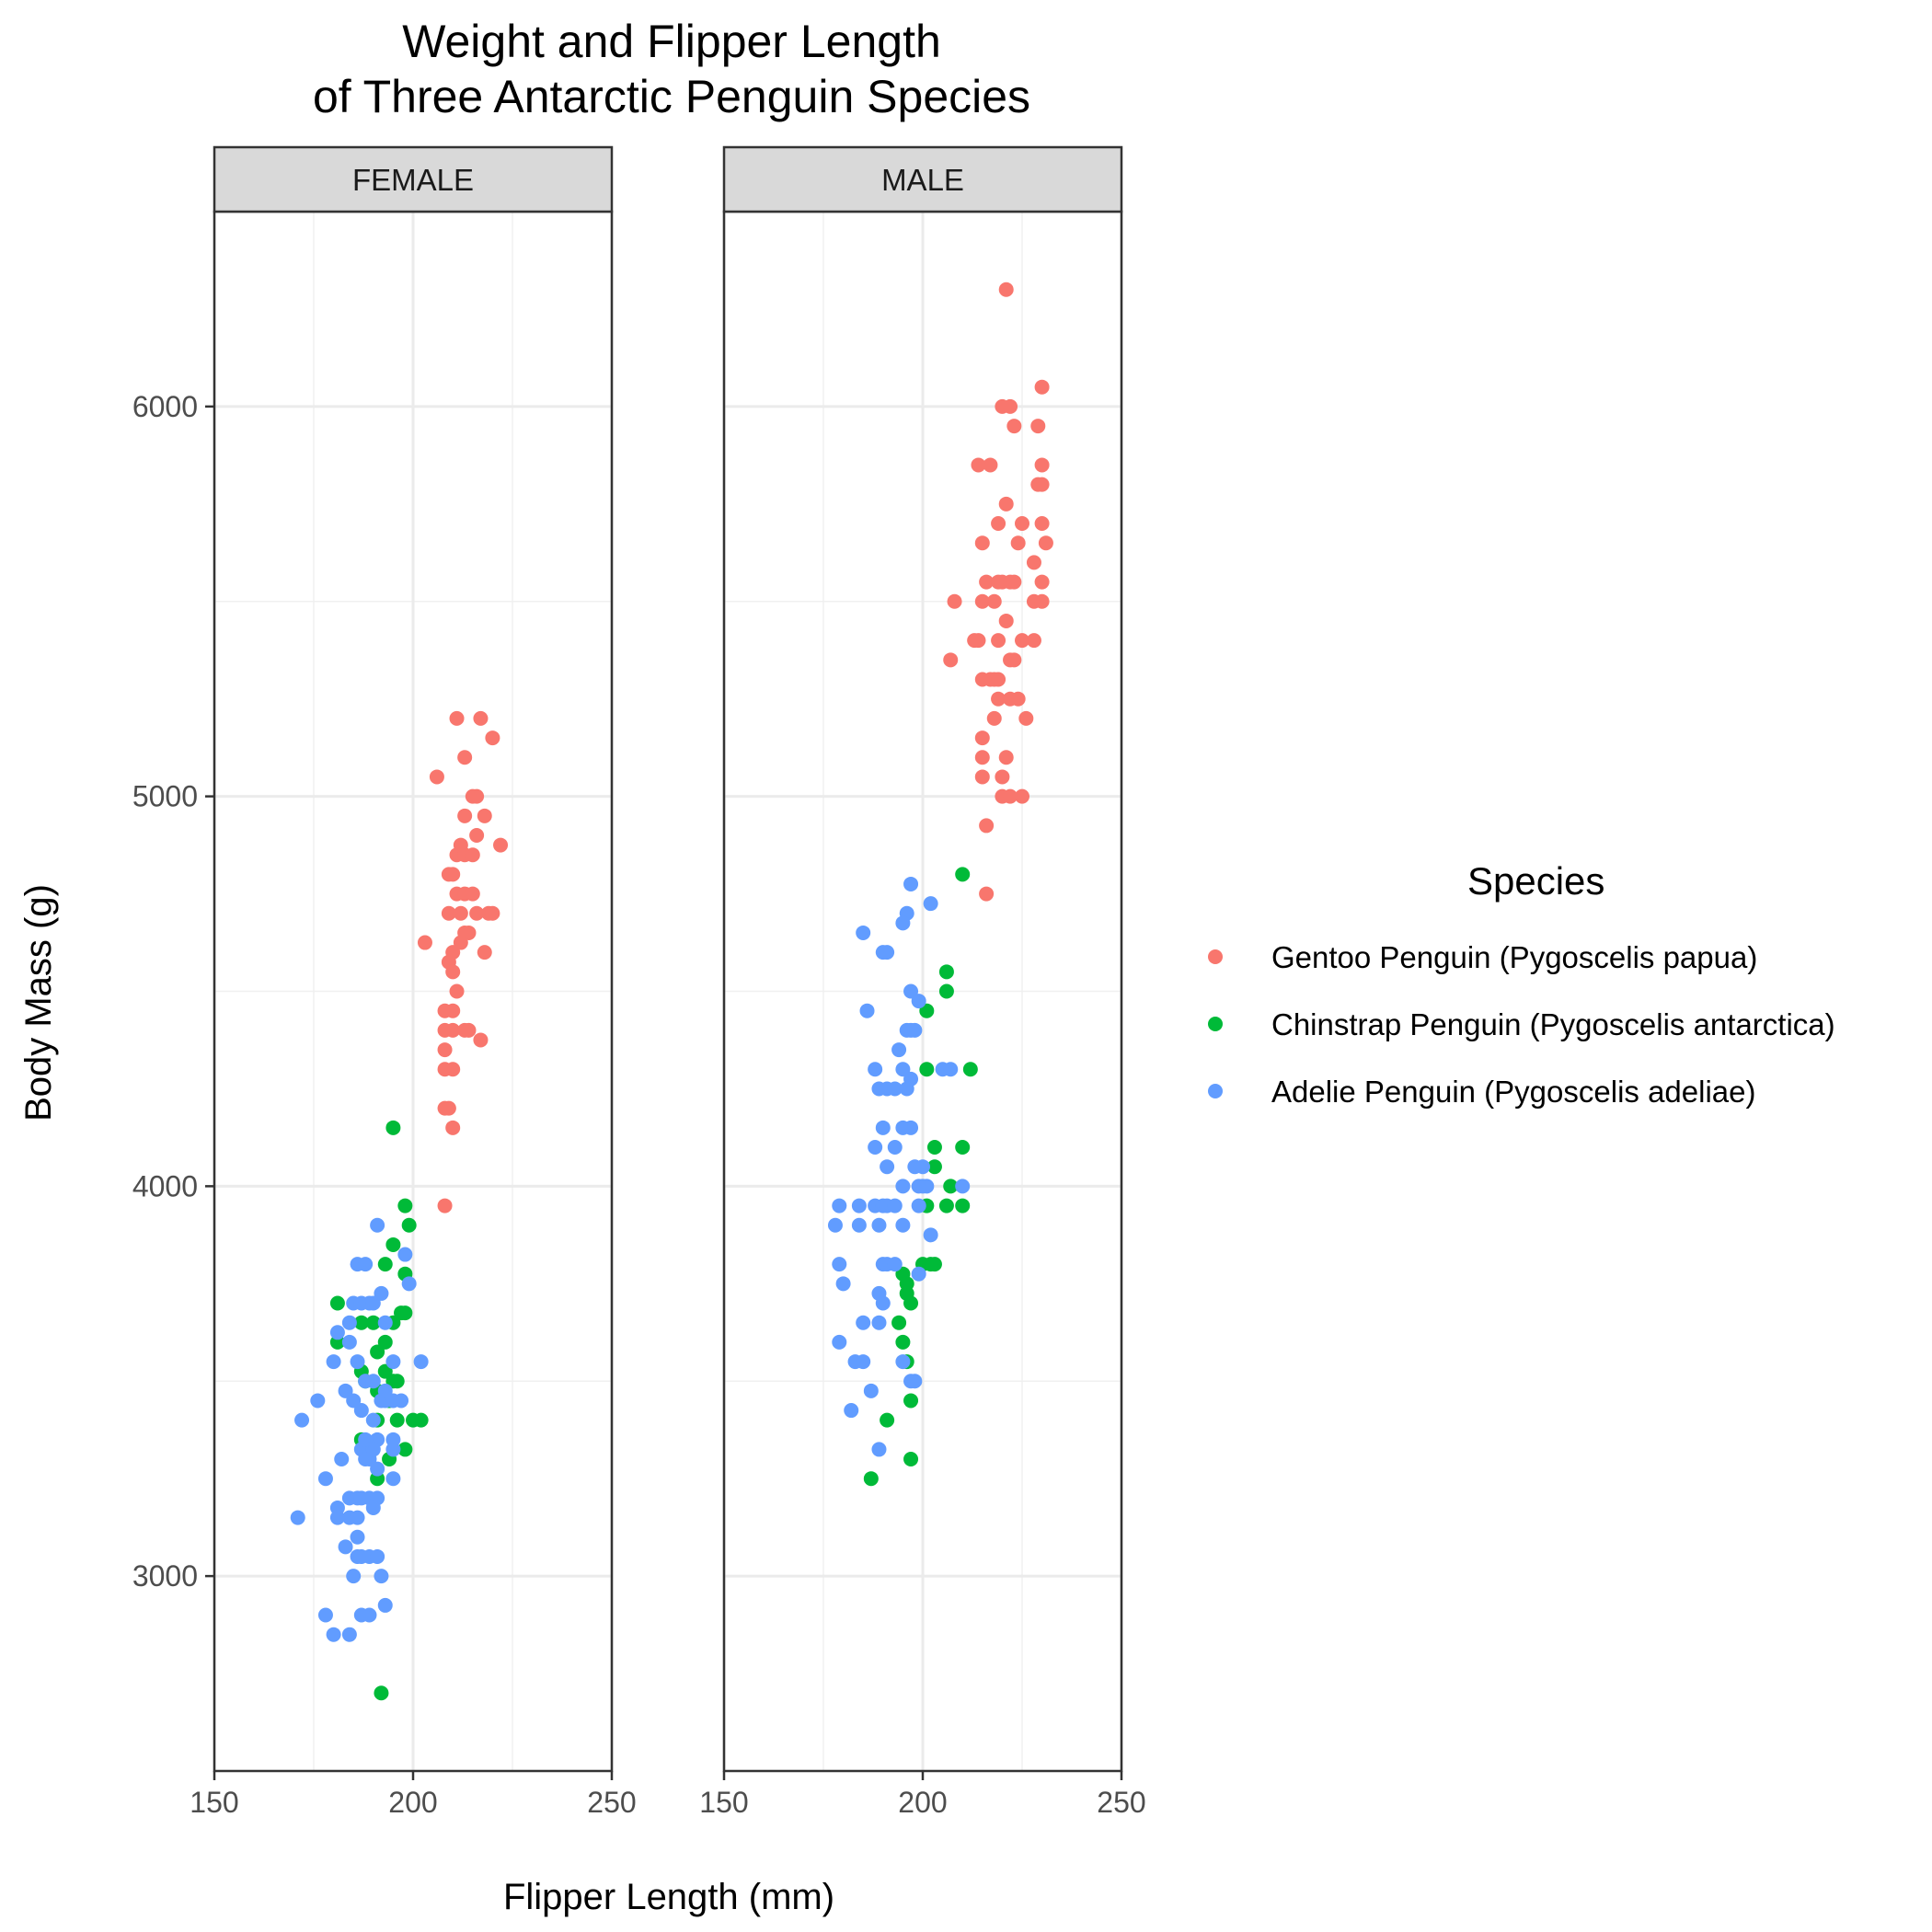 The image size is (1932, 1932). What do you see at coordinates (1482, 957) in the screenshot?
I see `legend-entry-gentoo: Gentoo Penguin (Pygoscelis papua)` at bounding box center [1482, 957].